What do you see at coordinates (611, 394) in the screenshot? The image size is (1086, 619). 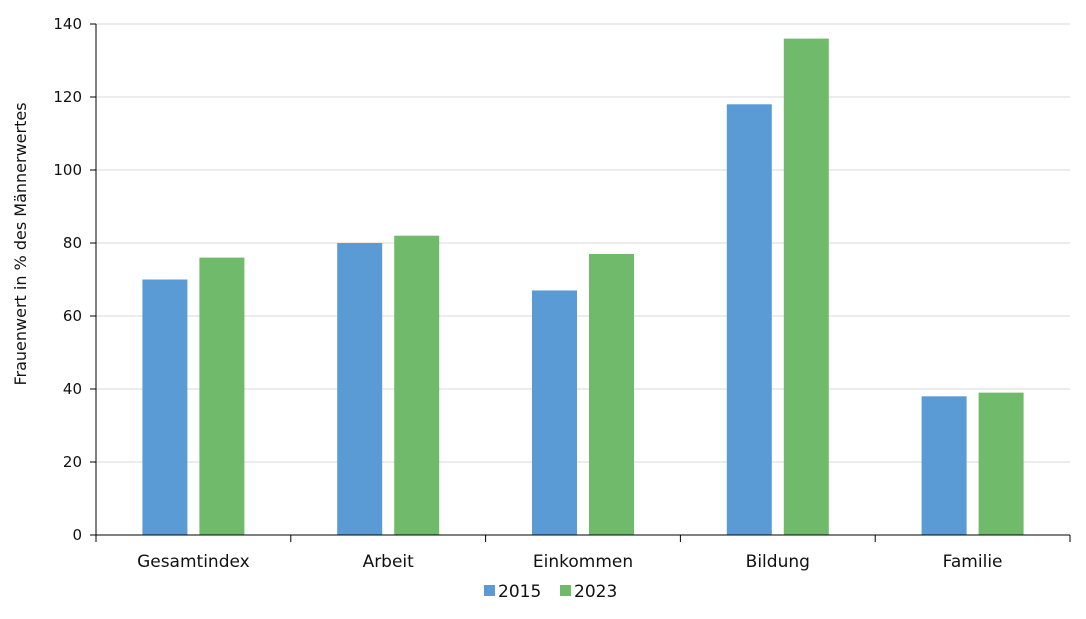 I see `bar-2023-einkommen` at bounding box center [611, 394].